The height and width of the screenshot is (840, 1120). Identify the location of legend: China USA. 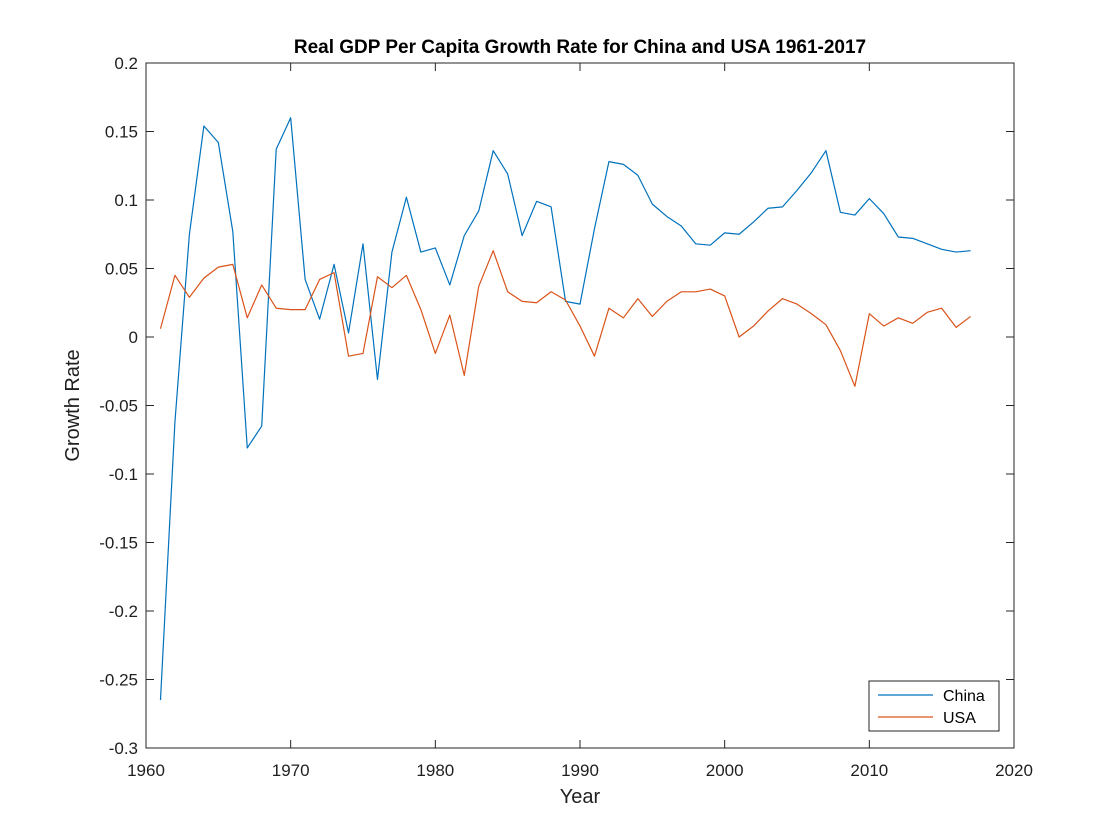
(934, 706).